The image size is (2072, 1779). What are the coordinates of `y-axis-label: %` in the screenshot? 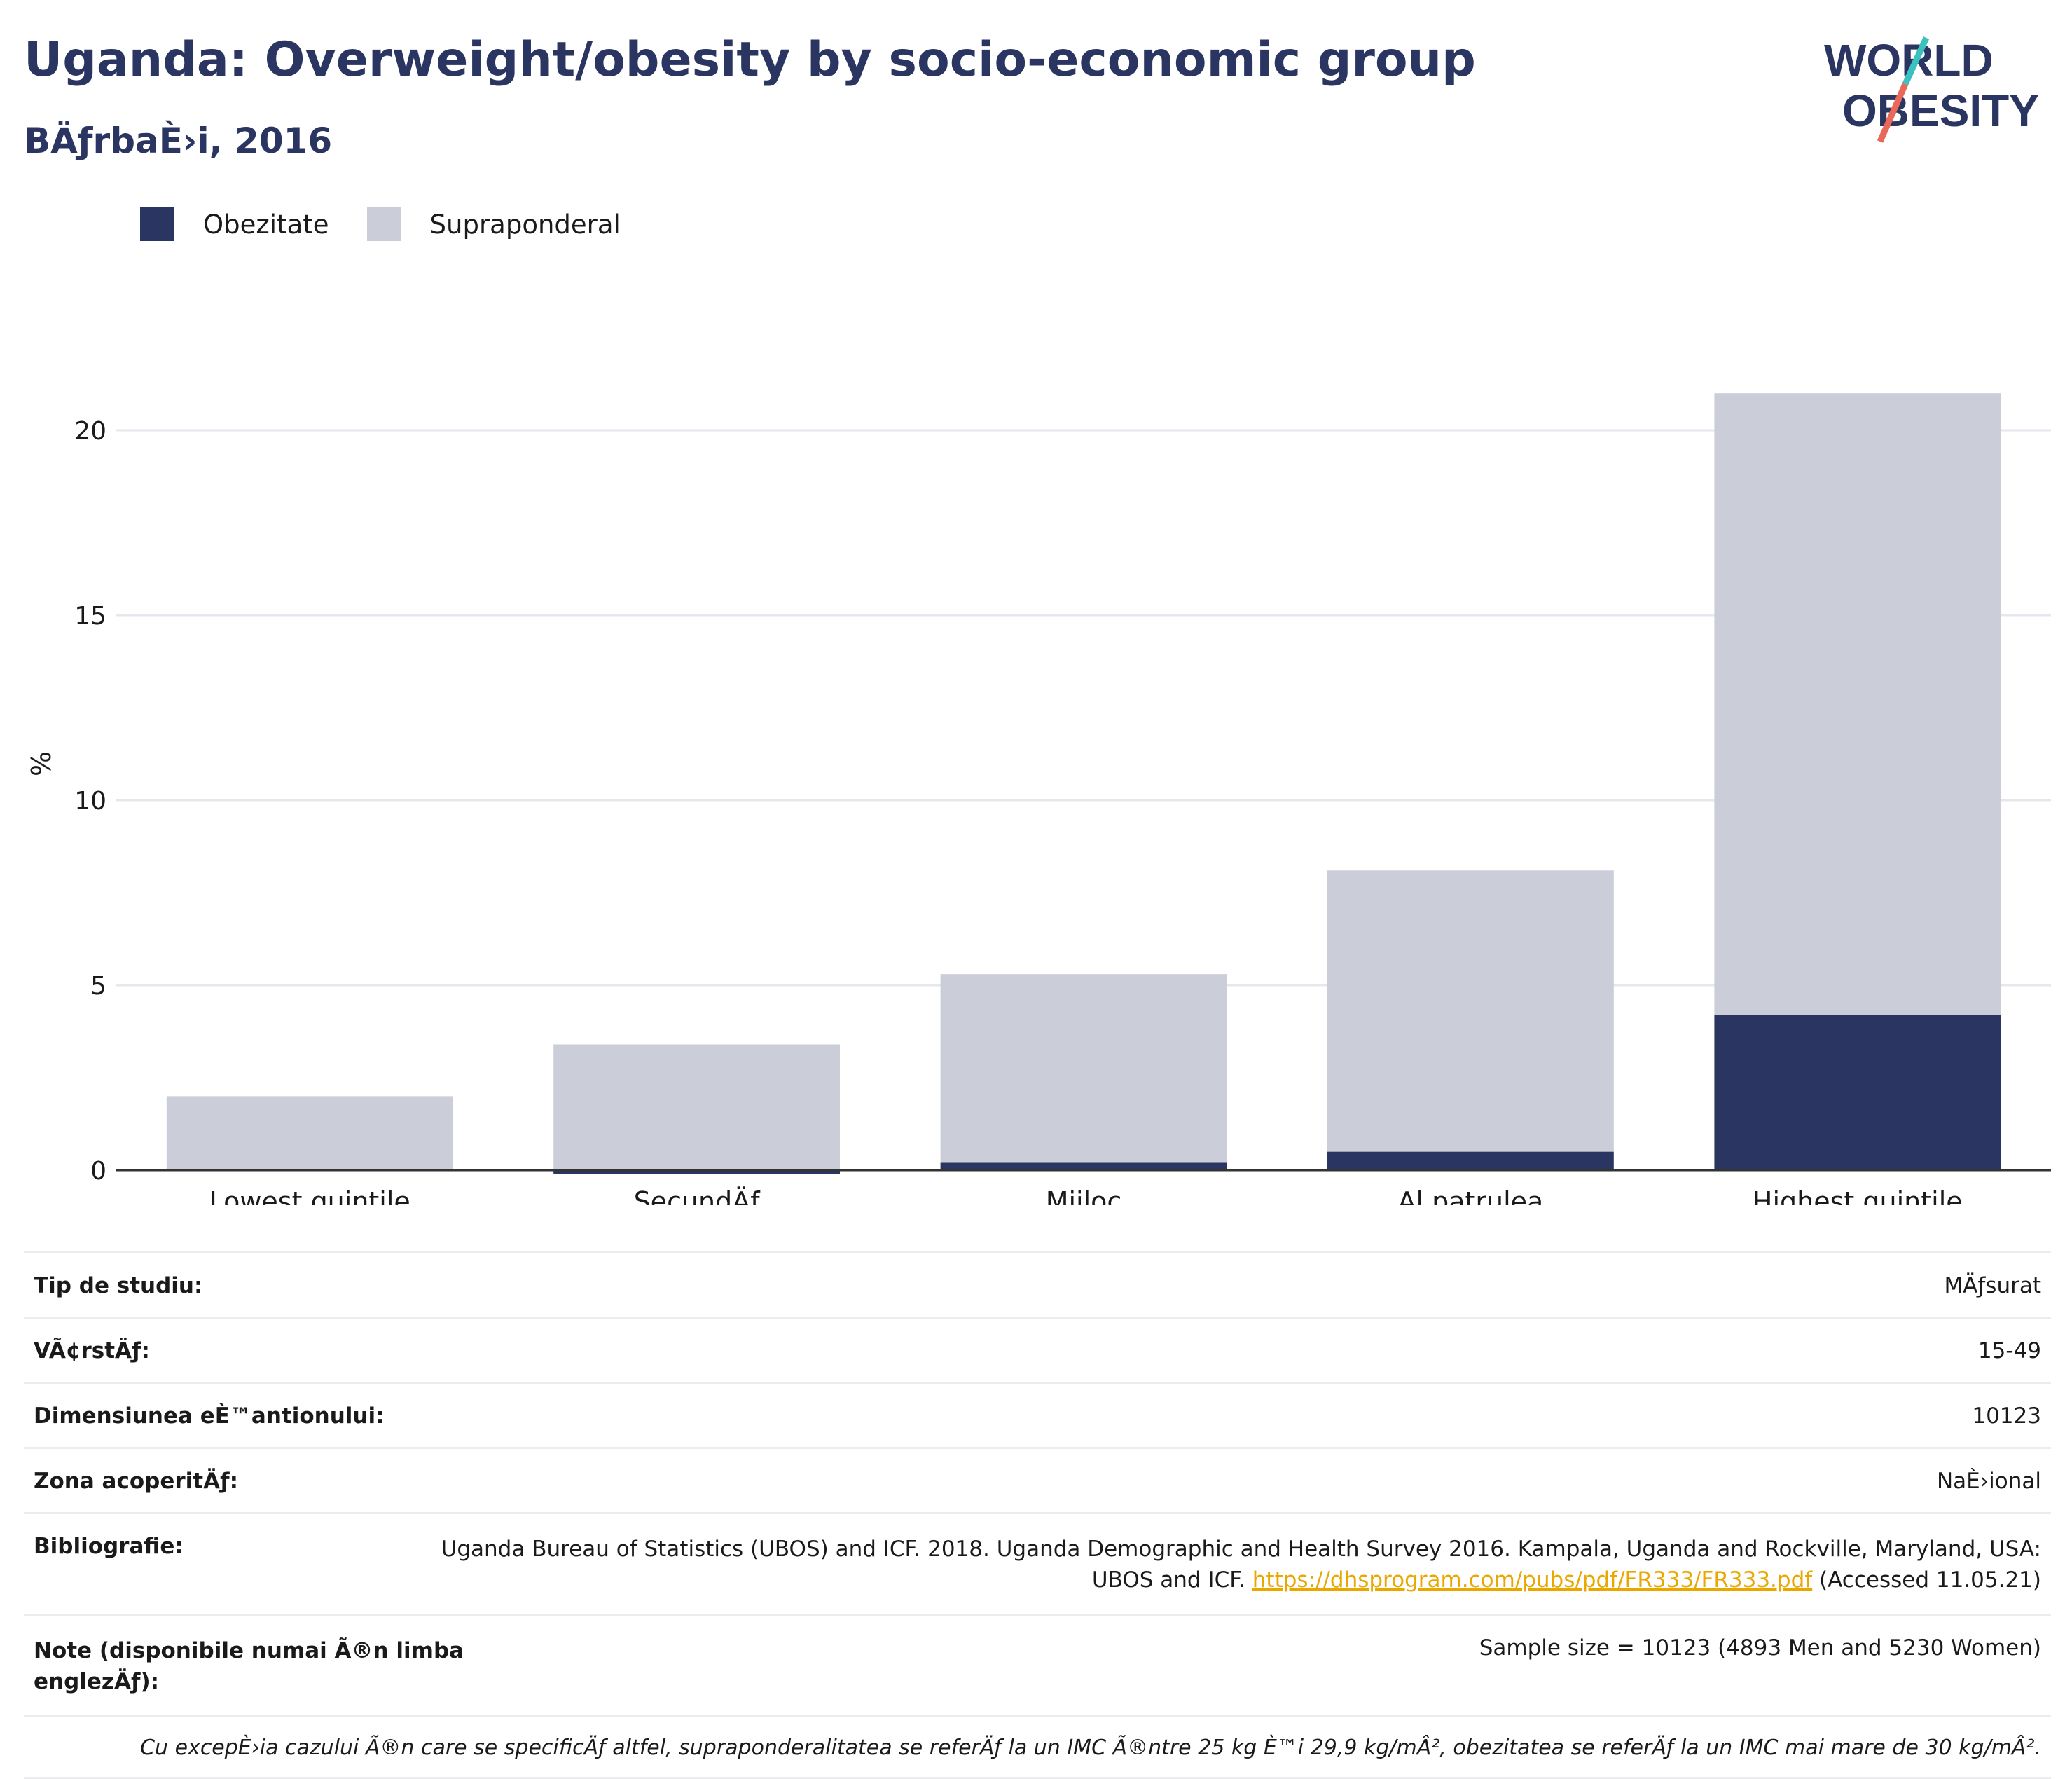 It's located at (42, 763).